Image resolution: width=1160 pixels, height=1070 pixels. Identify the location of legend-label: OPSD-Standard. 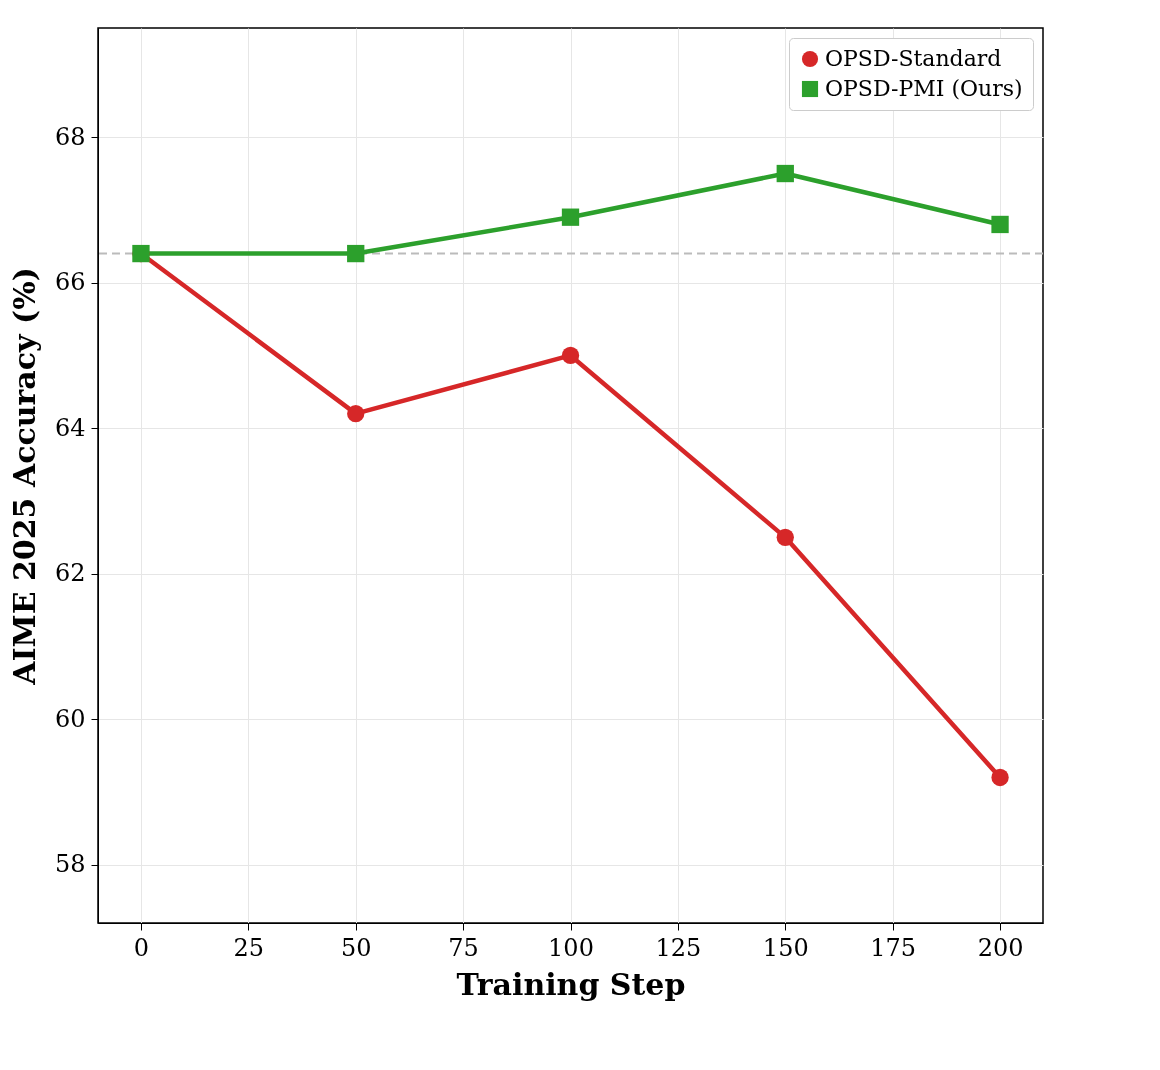
(913, 58).